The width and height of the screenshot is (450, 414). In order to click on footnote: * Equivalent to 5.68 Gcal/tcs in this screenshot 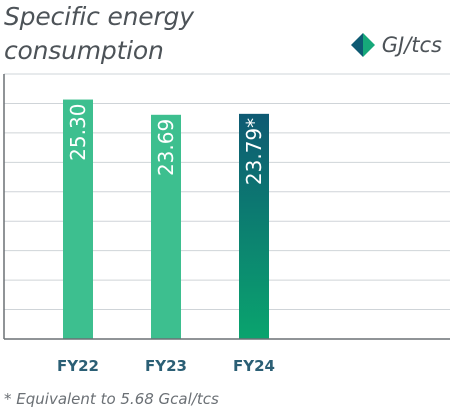, I will do `click(111, 399)`.